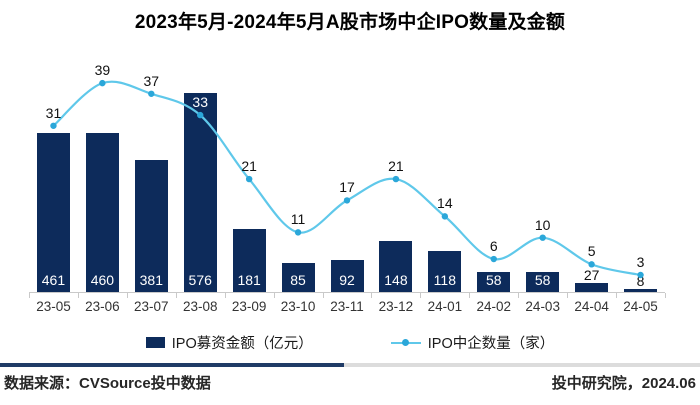 This screenshot has height=405, width=700. I want to click on bar-value-label: 8, so click(640, 281).